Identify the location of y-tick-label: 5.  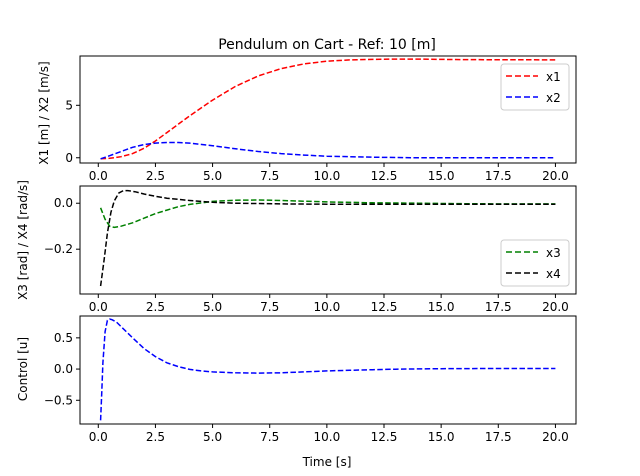
(69, 105).